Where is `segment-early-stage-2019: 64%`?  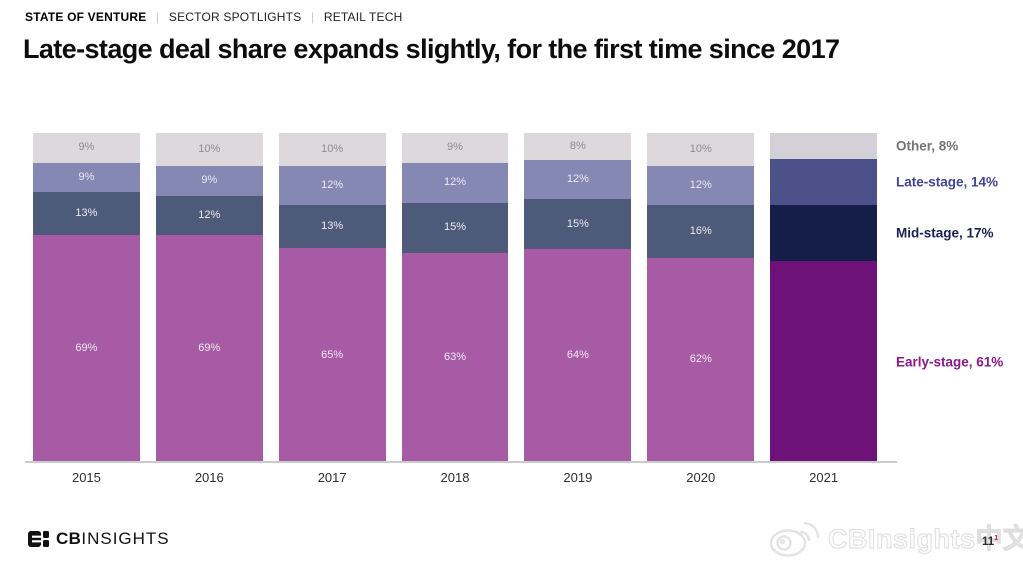 segment-early-stage-2019: 64% is located at coordinates (578, 355).